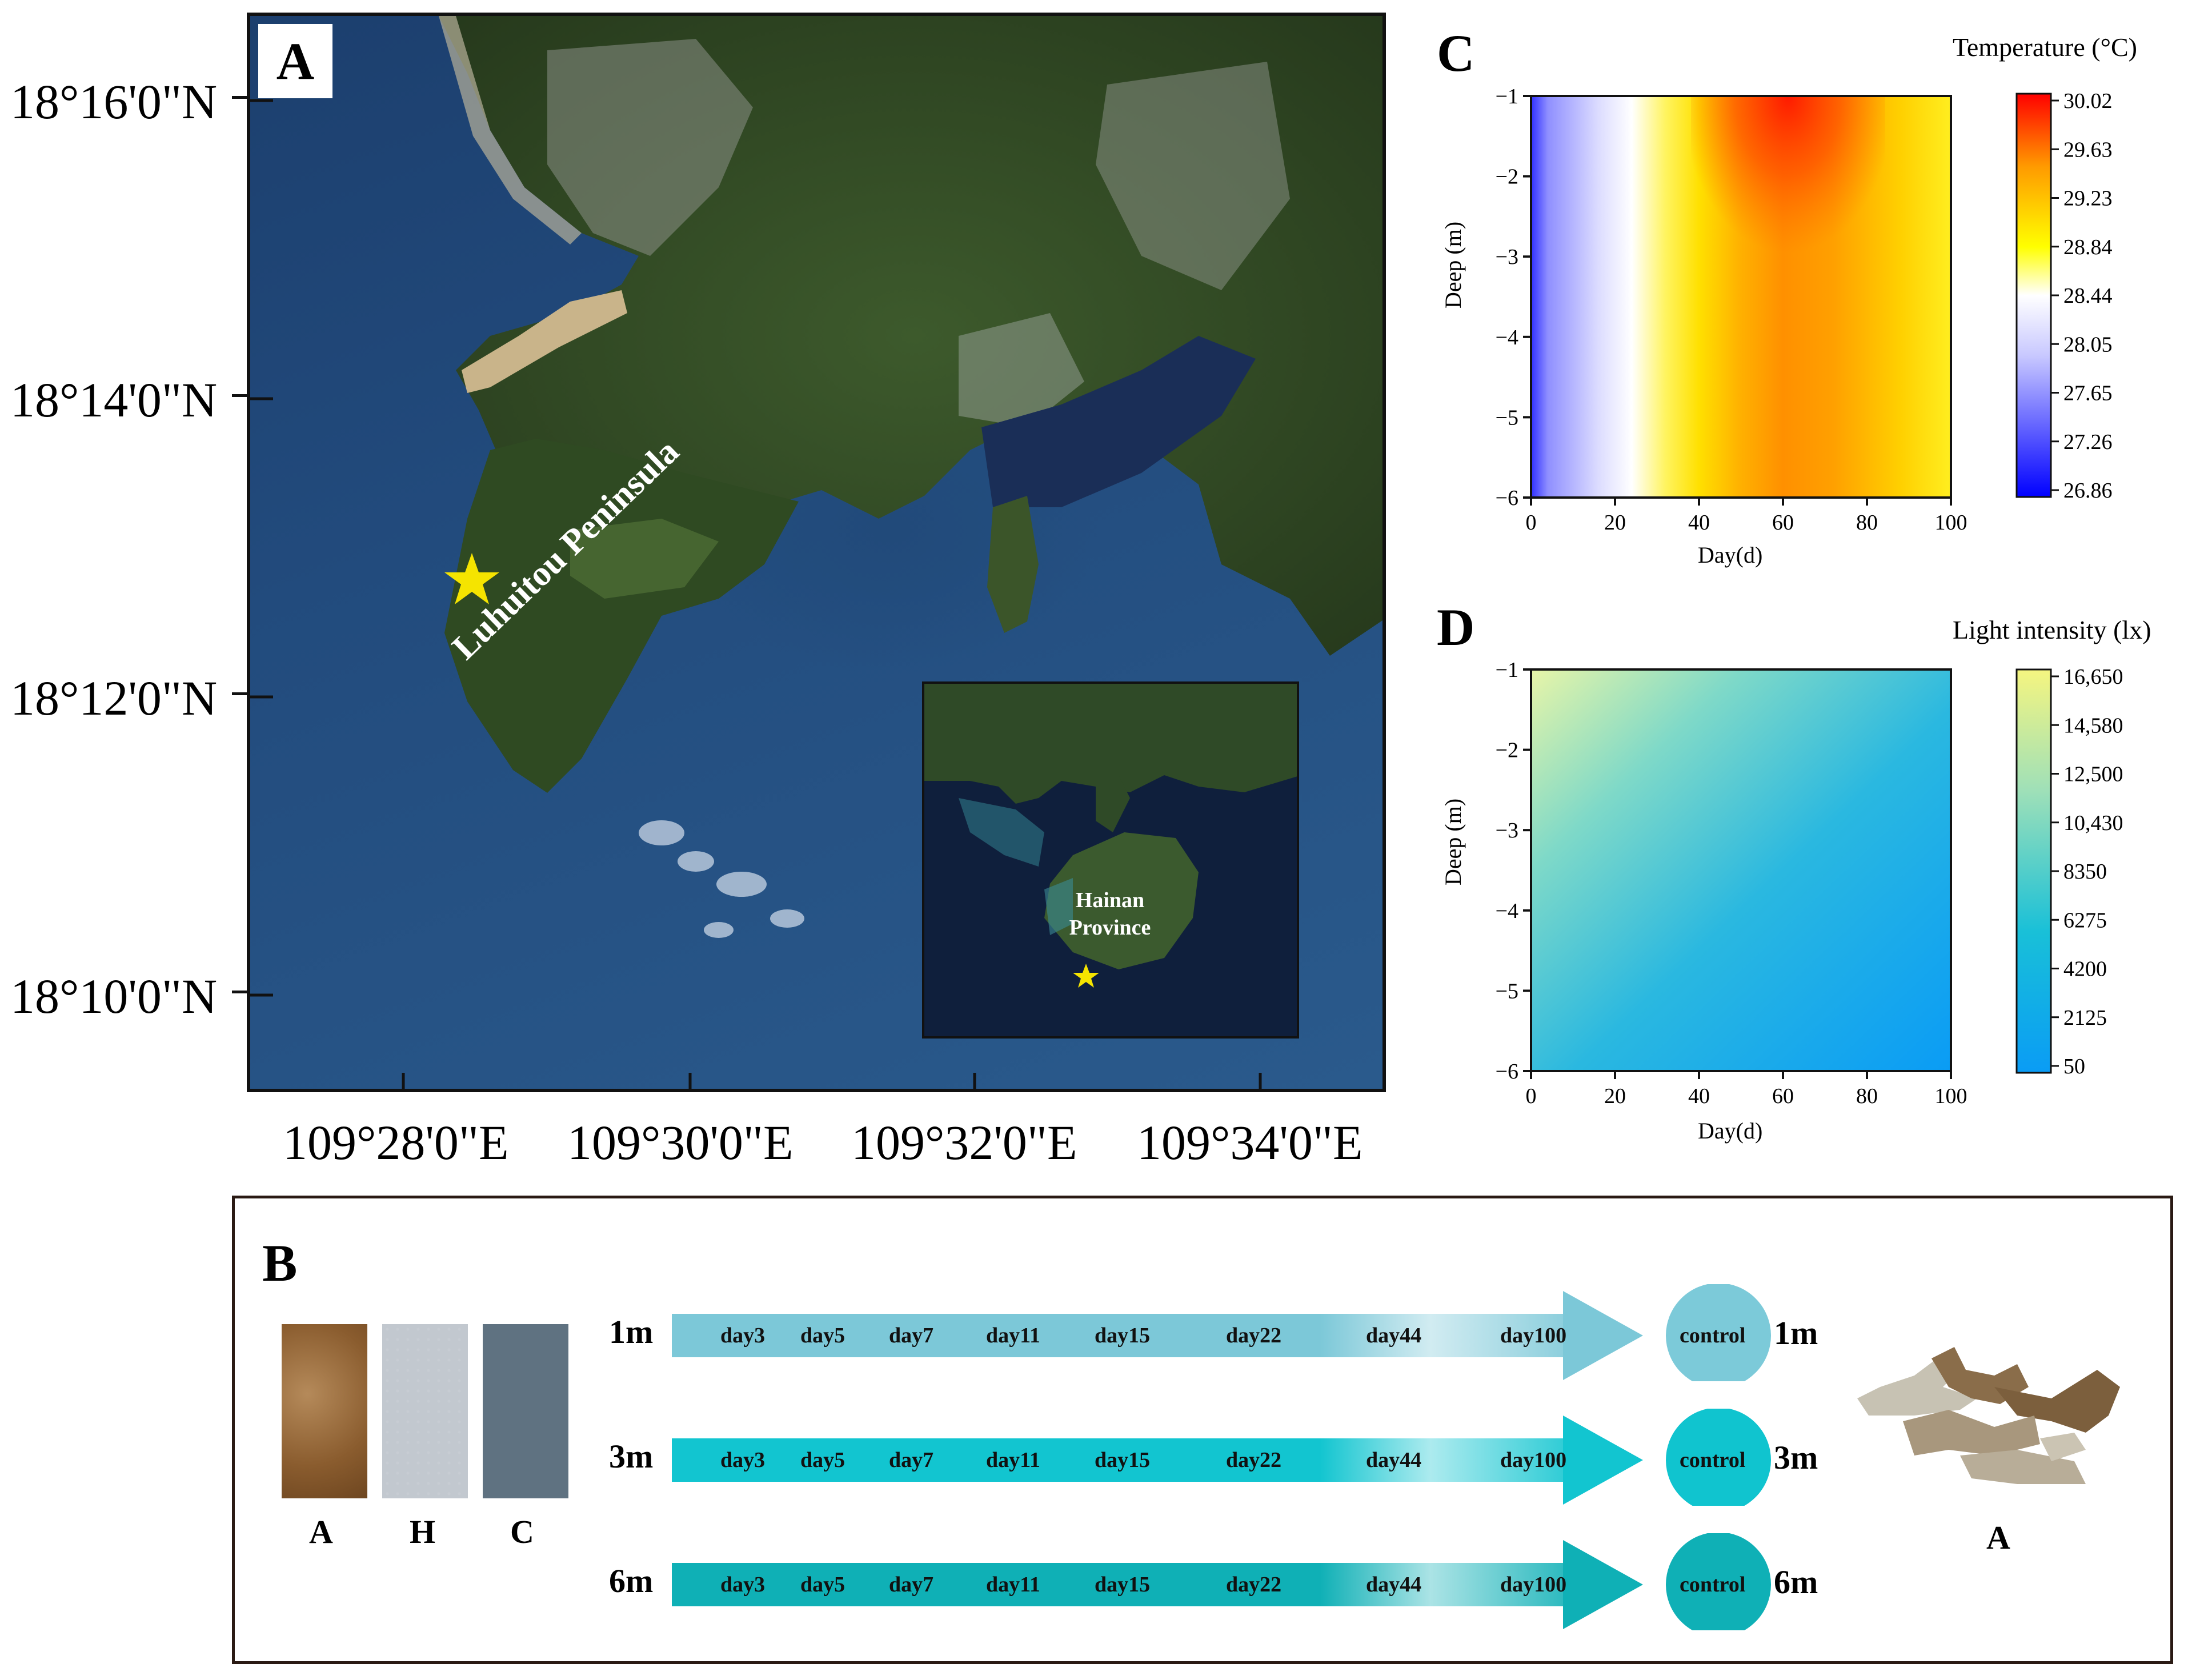 This screenshot has width=2188, height=1680. I want to click on light-plot-frame, so click(1741, 870).